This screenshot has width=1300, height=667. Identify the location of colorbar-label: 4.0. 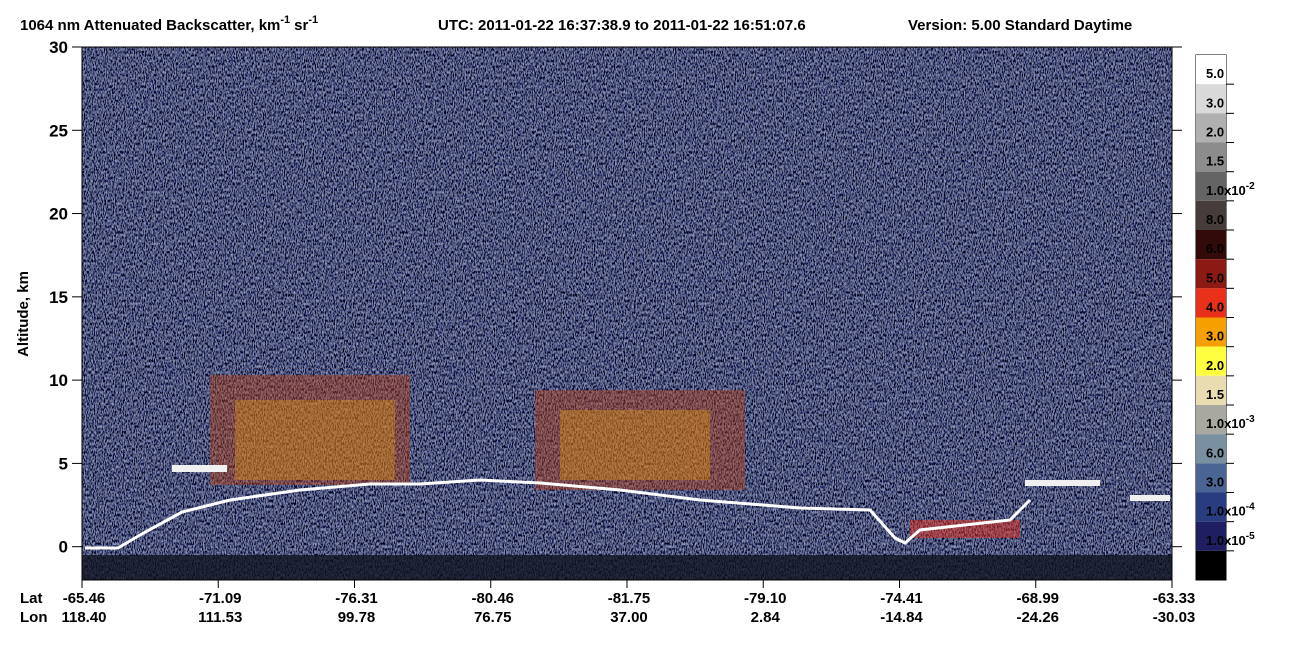
(1215, 307).